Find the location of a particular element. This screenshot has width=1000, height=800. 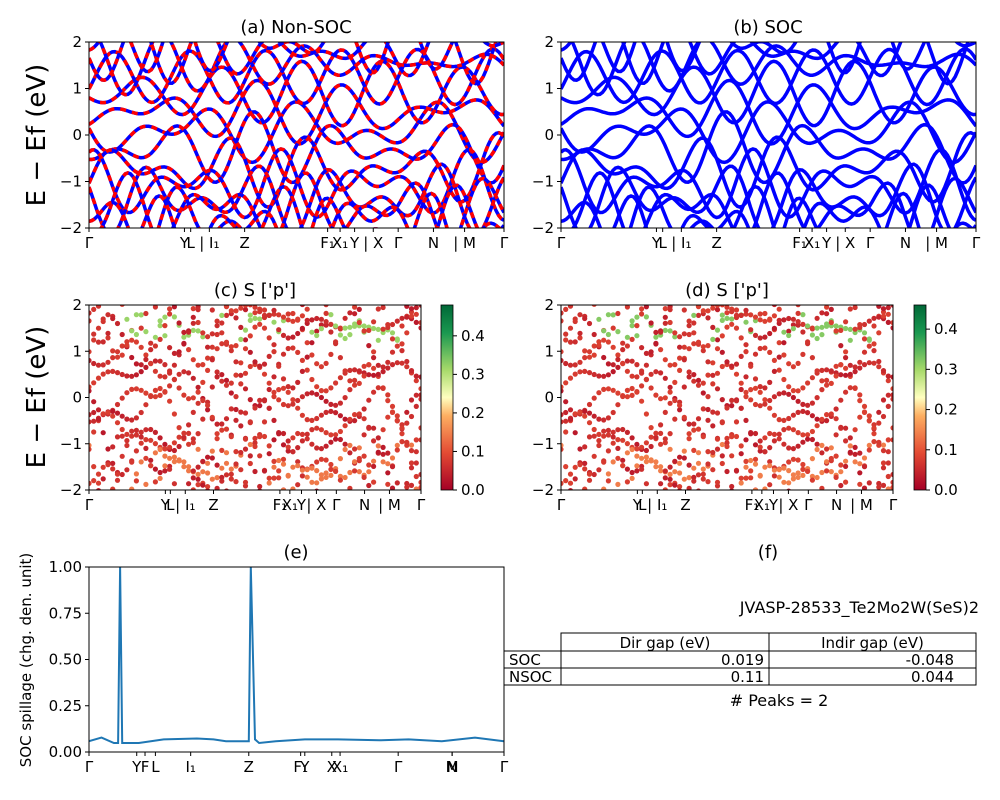

y-tick-label: 2 is located at coordinates (77, 42).